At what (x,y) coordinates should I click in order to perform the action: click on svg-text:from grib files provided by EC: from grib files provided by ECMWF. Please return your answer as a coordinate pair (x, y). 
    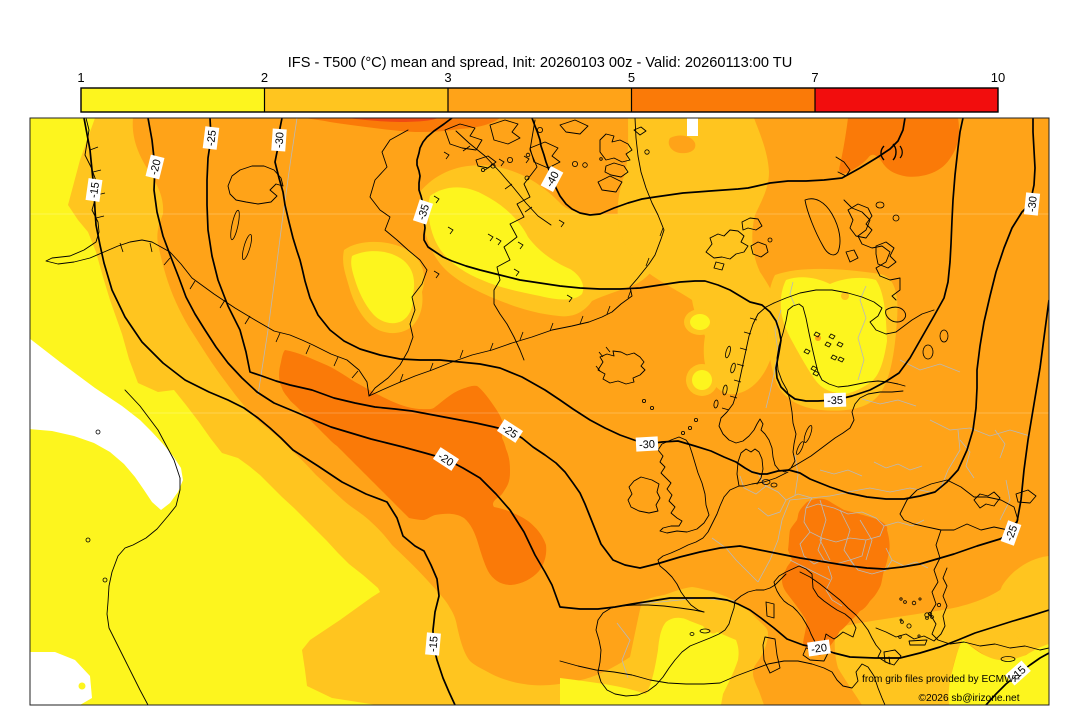
    Looking at the image, I should click on (941, 679).